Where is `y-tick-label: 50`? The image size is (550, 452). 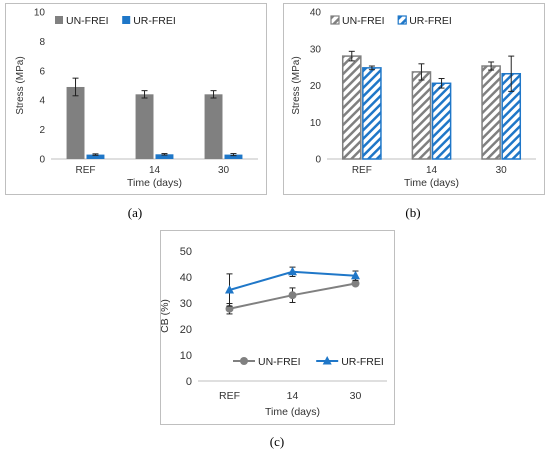
y-tick-label: 50 is located at coordinates (186, 252).